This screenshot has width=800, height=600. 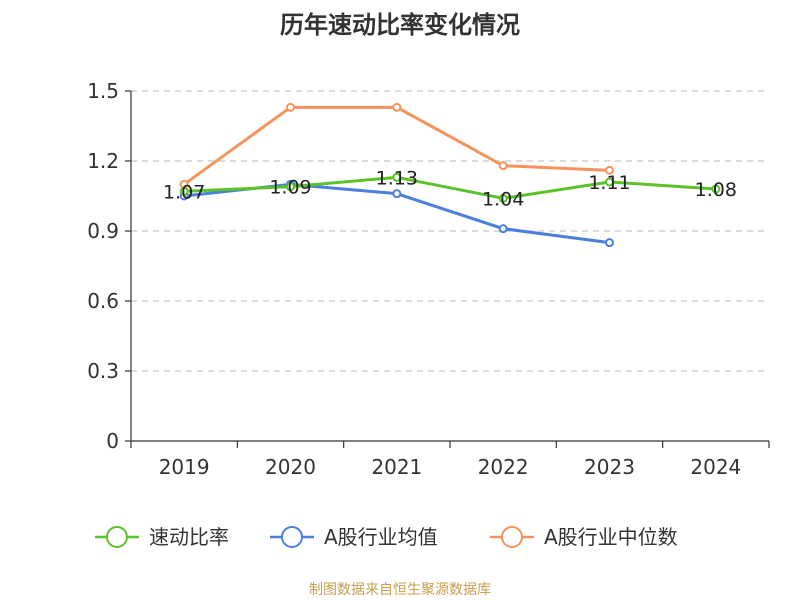 What do you see at coordinates (184, 467) in the screenshot?
I see `x-tick-label: 2019` at bounding box center [184, 467].